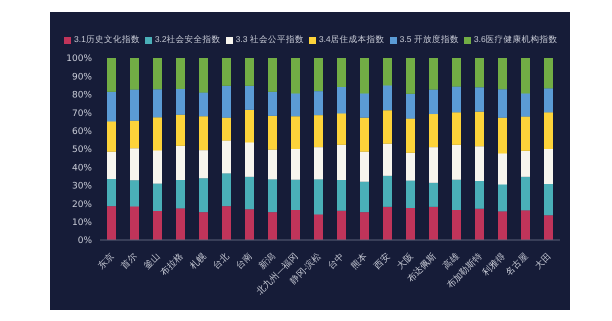  I want to click on legend-label: 3.2社会安全指数, so click(187, 40).